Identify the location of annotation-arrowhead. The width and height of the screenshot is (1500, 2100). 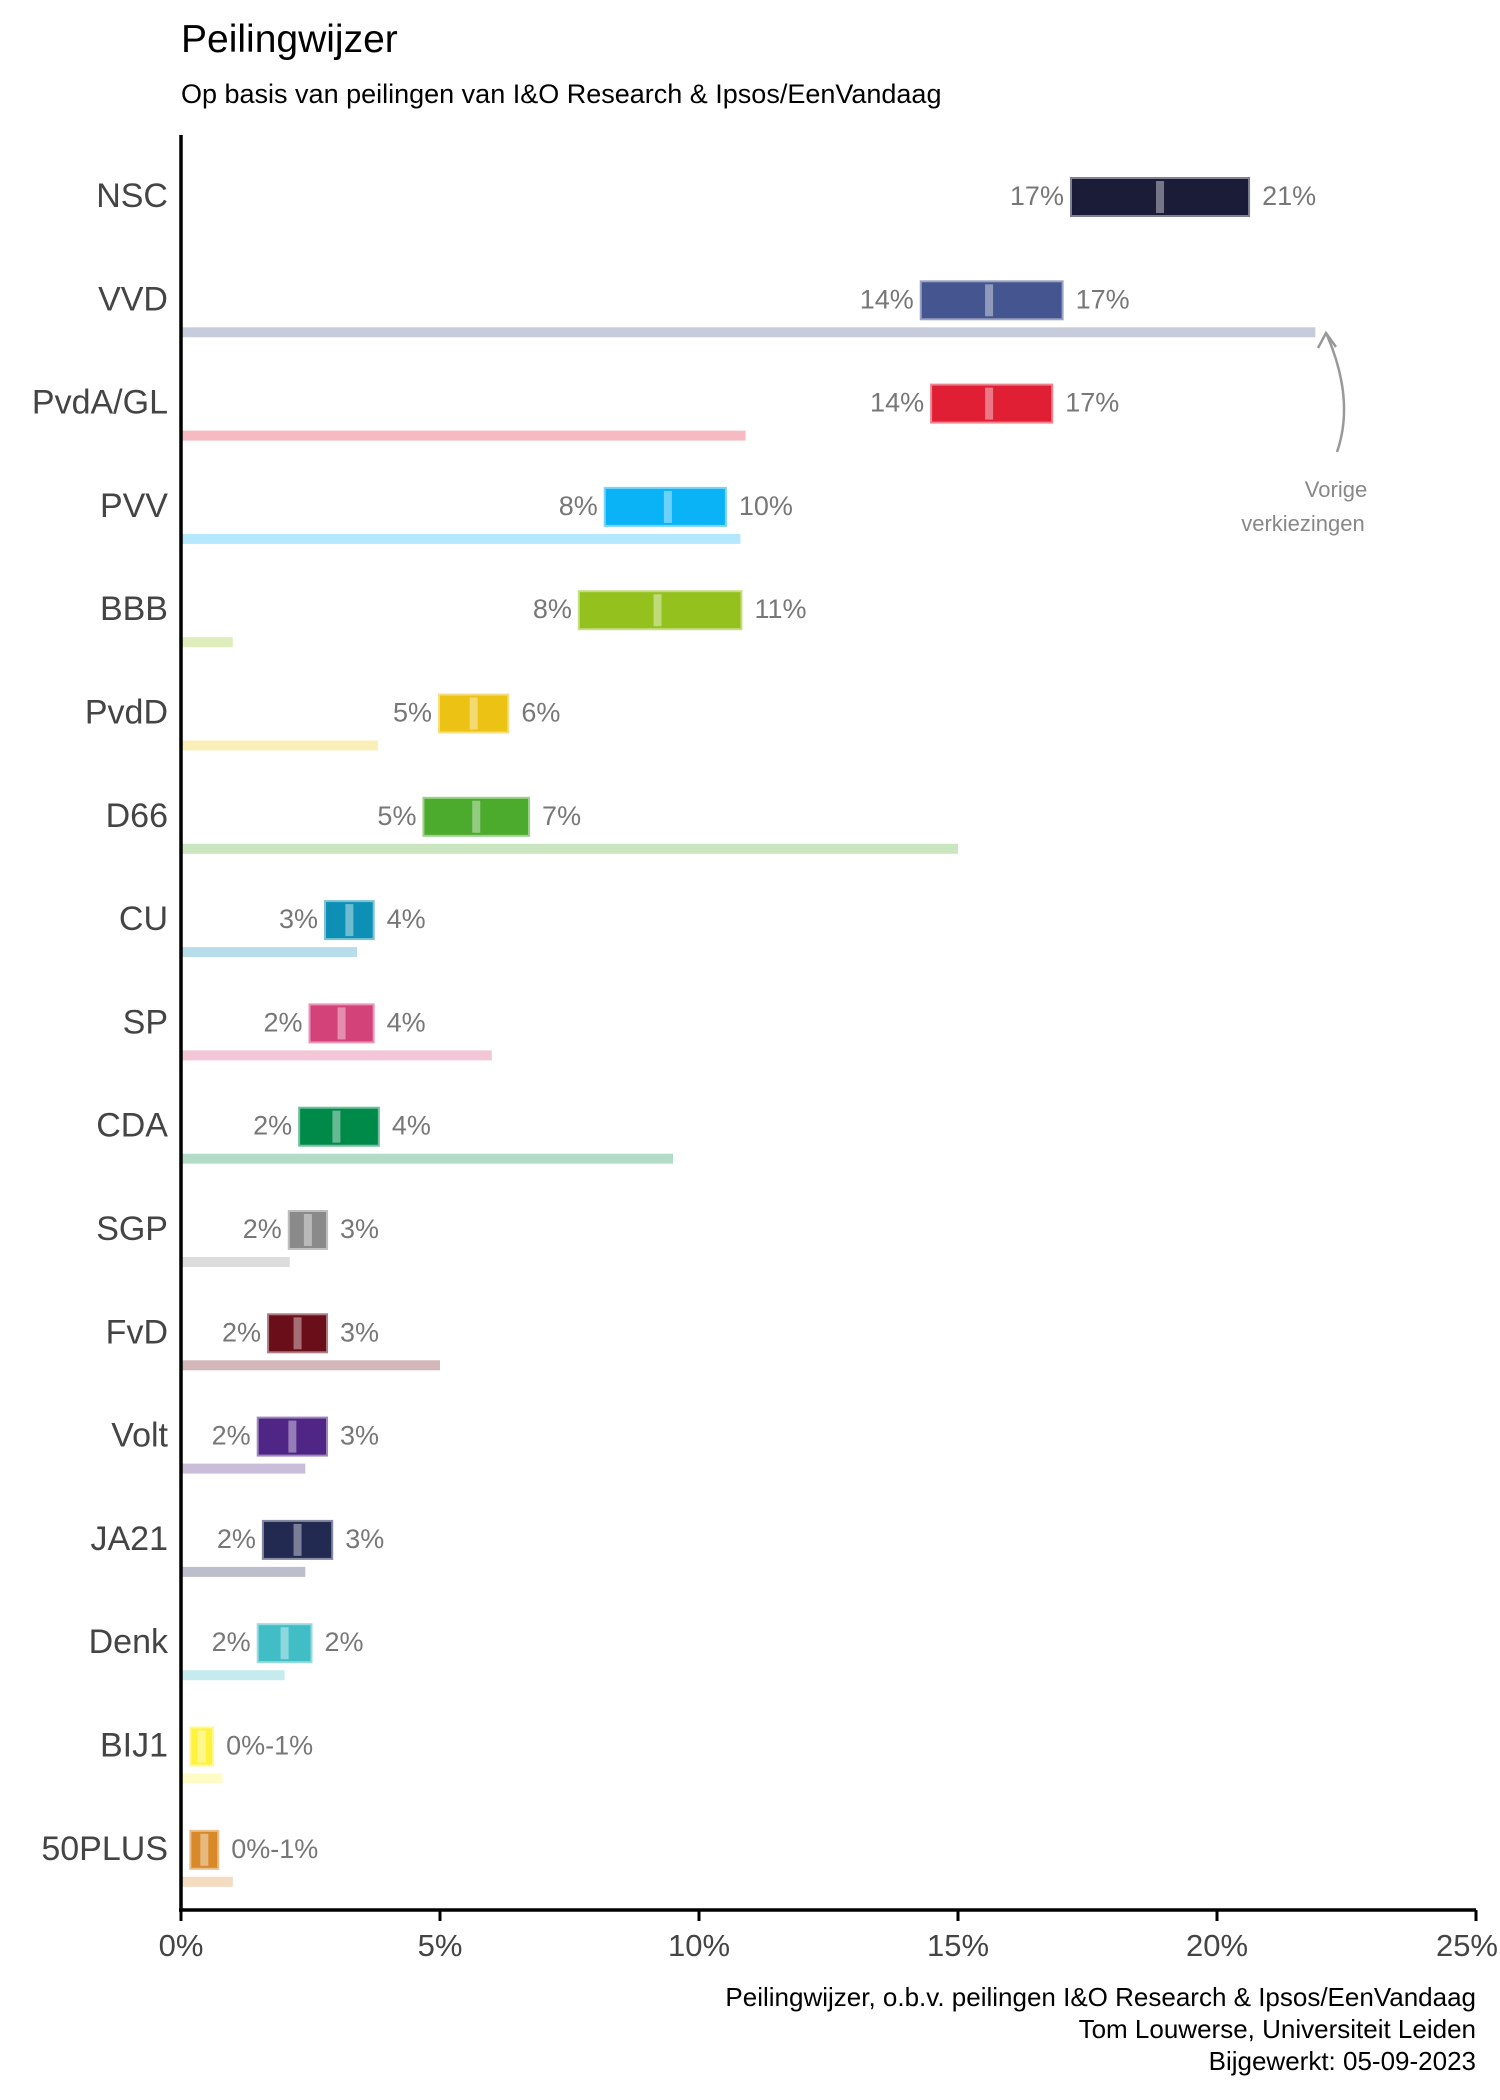
(1327, 339).